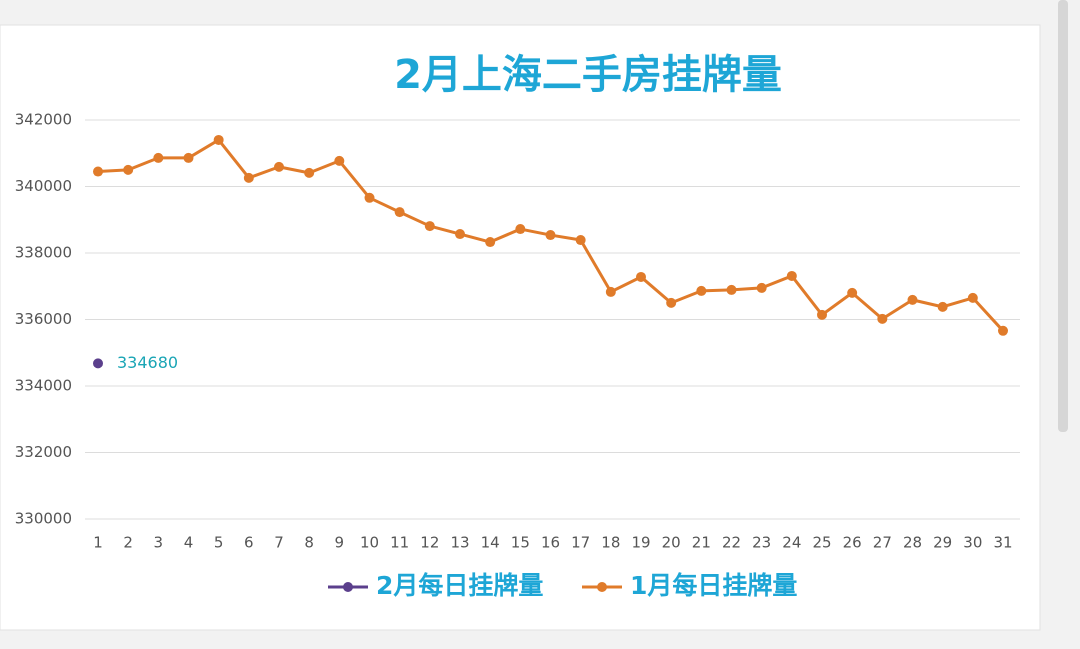 Image resolution: width=1080 pixels, height=649 pixels. I want to click on x-tick-label: 19, so click(640, 543).